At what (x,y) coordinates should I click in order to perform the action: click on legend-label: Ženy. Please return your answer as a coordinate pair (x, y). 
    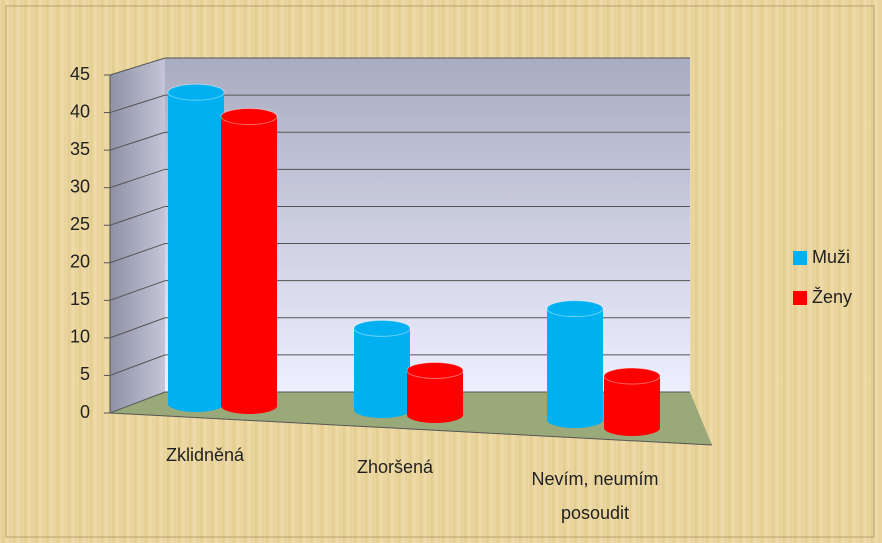
    Looking at the image, I should click on (832, 297).